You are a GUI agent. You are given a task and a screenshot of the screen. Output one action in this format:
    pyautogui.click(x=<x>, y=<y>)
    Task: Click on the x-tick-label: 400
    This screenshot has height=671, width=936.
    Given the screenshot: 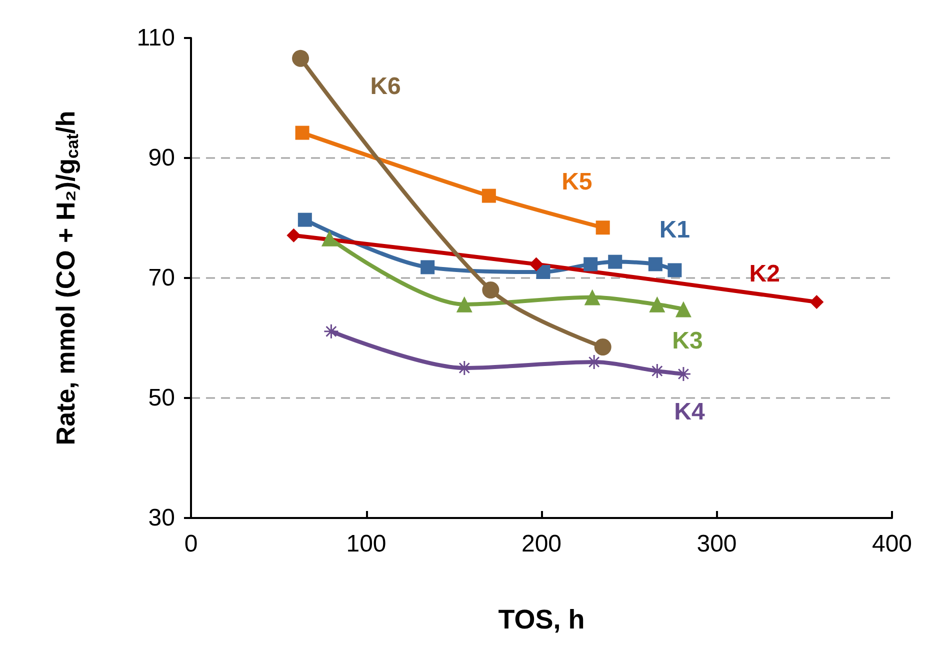 What is the action you would take?
    pyautogui.click(x=892, y=544)
    